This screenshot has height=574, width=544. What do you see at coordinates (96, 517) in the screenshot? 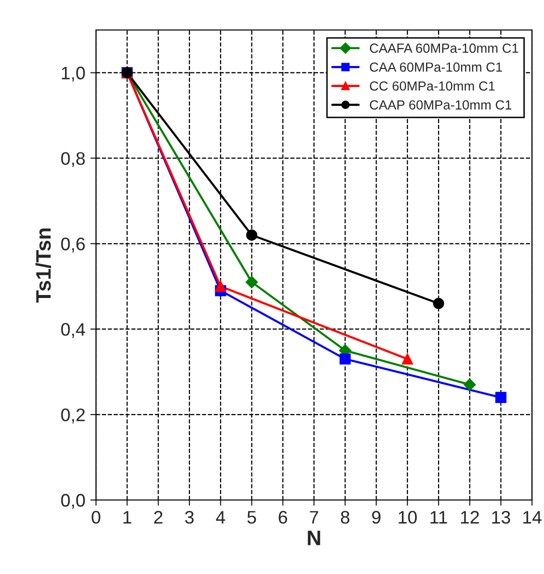
I see `x-tick-label: 0` at bounding box center [96, 517].